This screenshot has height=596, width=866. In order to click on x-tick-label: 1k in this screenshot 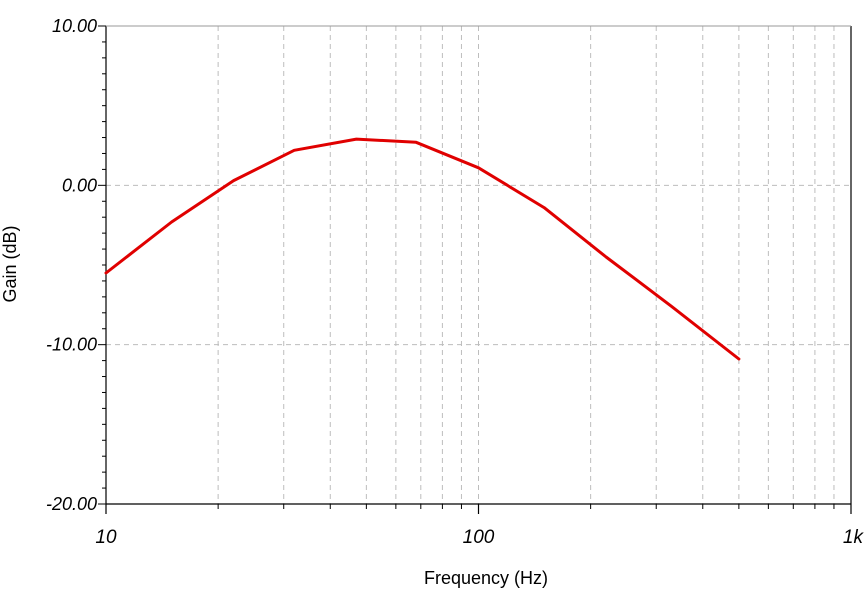, I will do `click(854, 537)`.